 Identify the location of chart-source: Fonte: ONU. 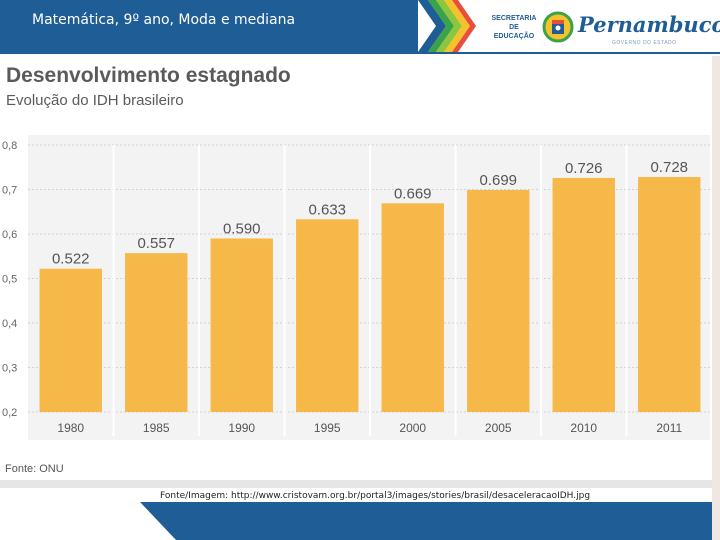
(34, 469).